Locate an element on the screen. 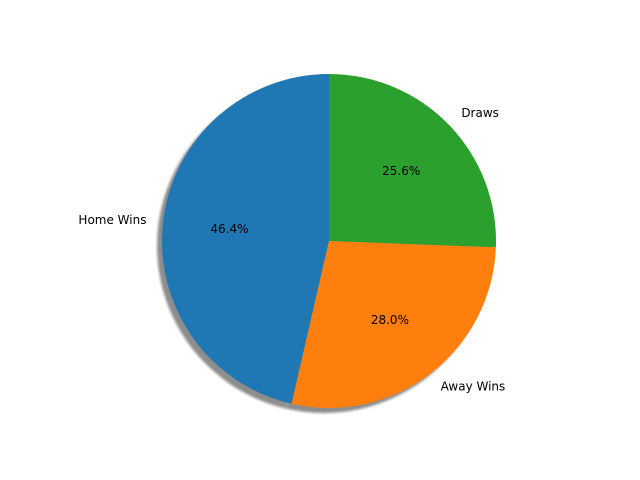 This screenshot has width=640, height=480. pie-slice-away-wins is located at coordinates (393, 325).